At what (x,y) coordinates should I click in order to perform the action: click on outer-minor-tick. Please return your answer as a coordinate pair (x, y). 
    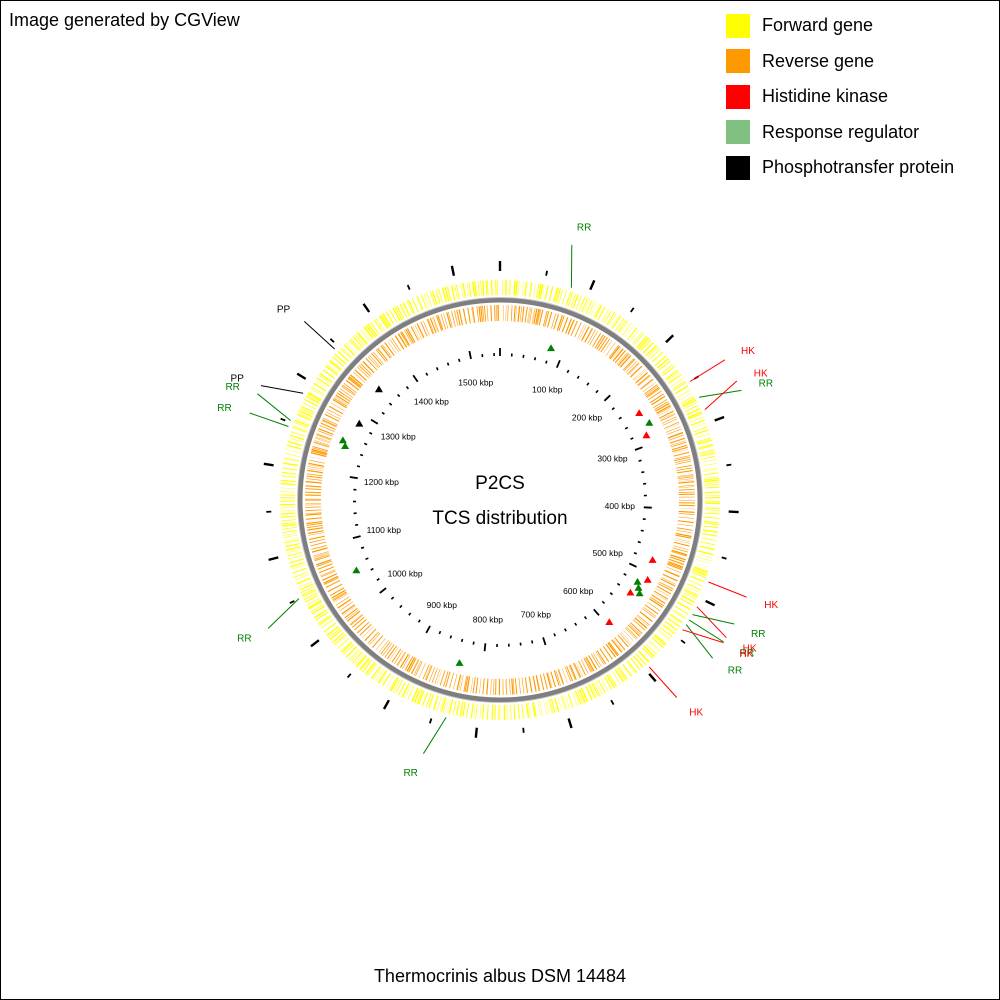
    Looking at the image, I should click on (292, 602).